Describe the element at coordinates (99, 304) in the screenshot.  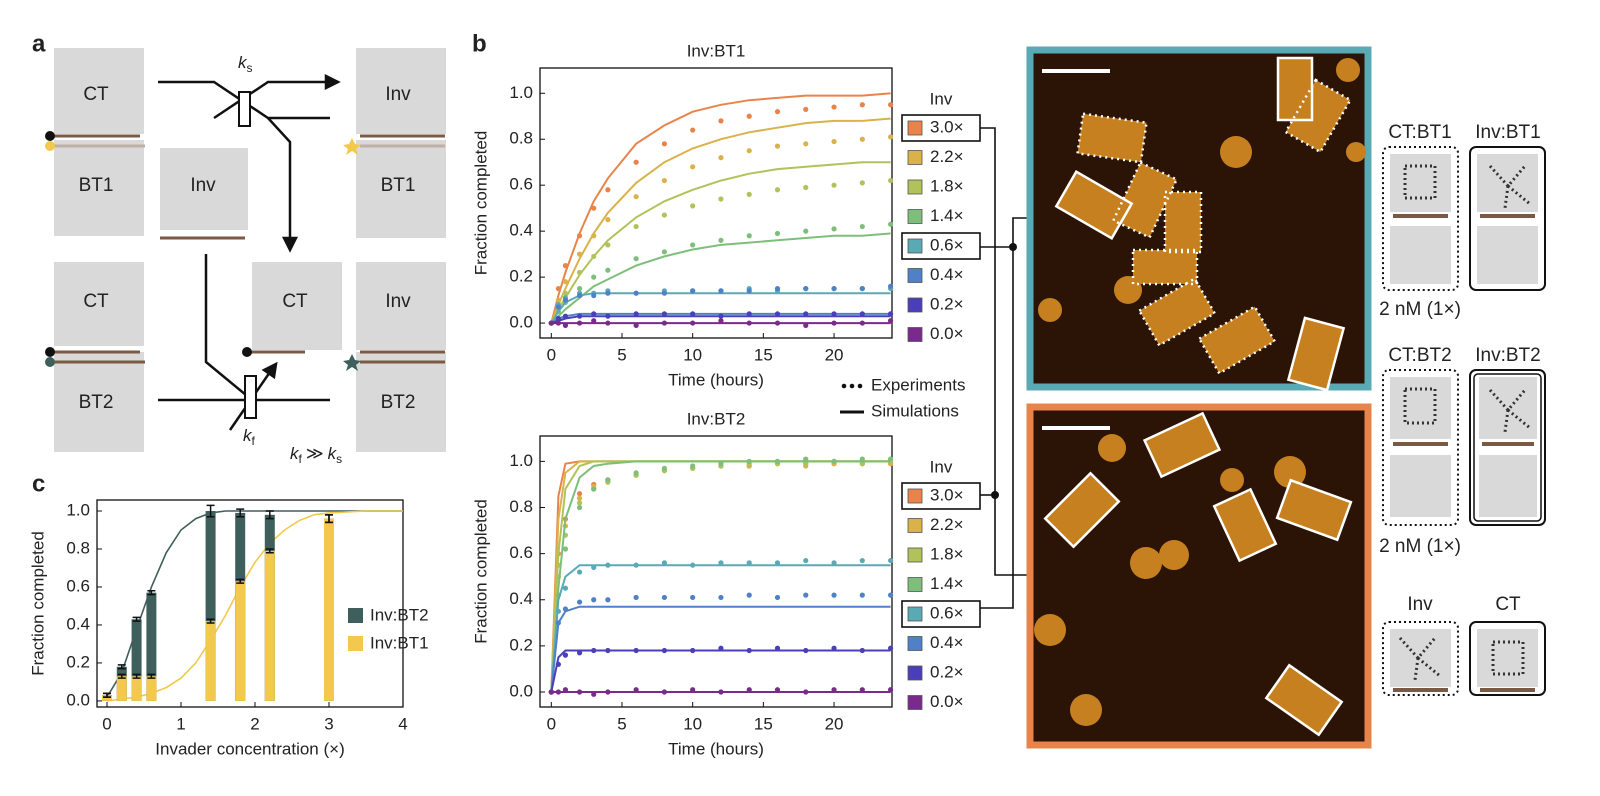
I see `tile` at that location.